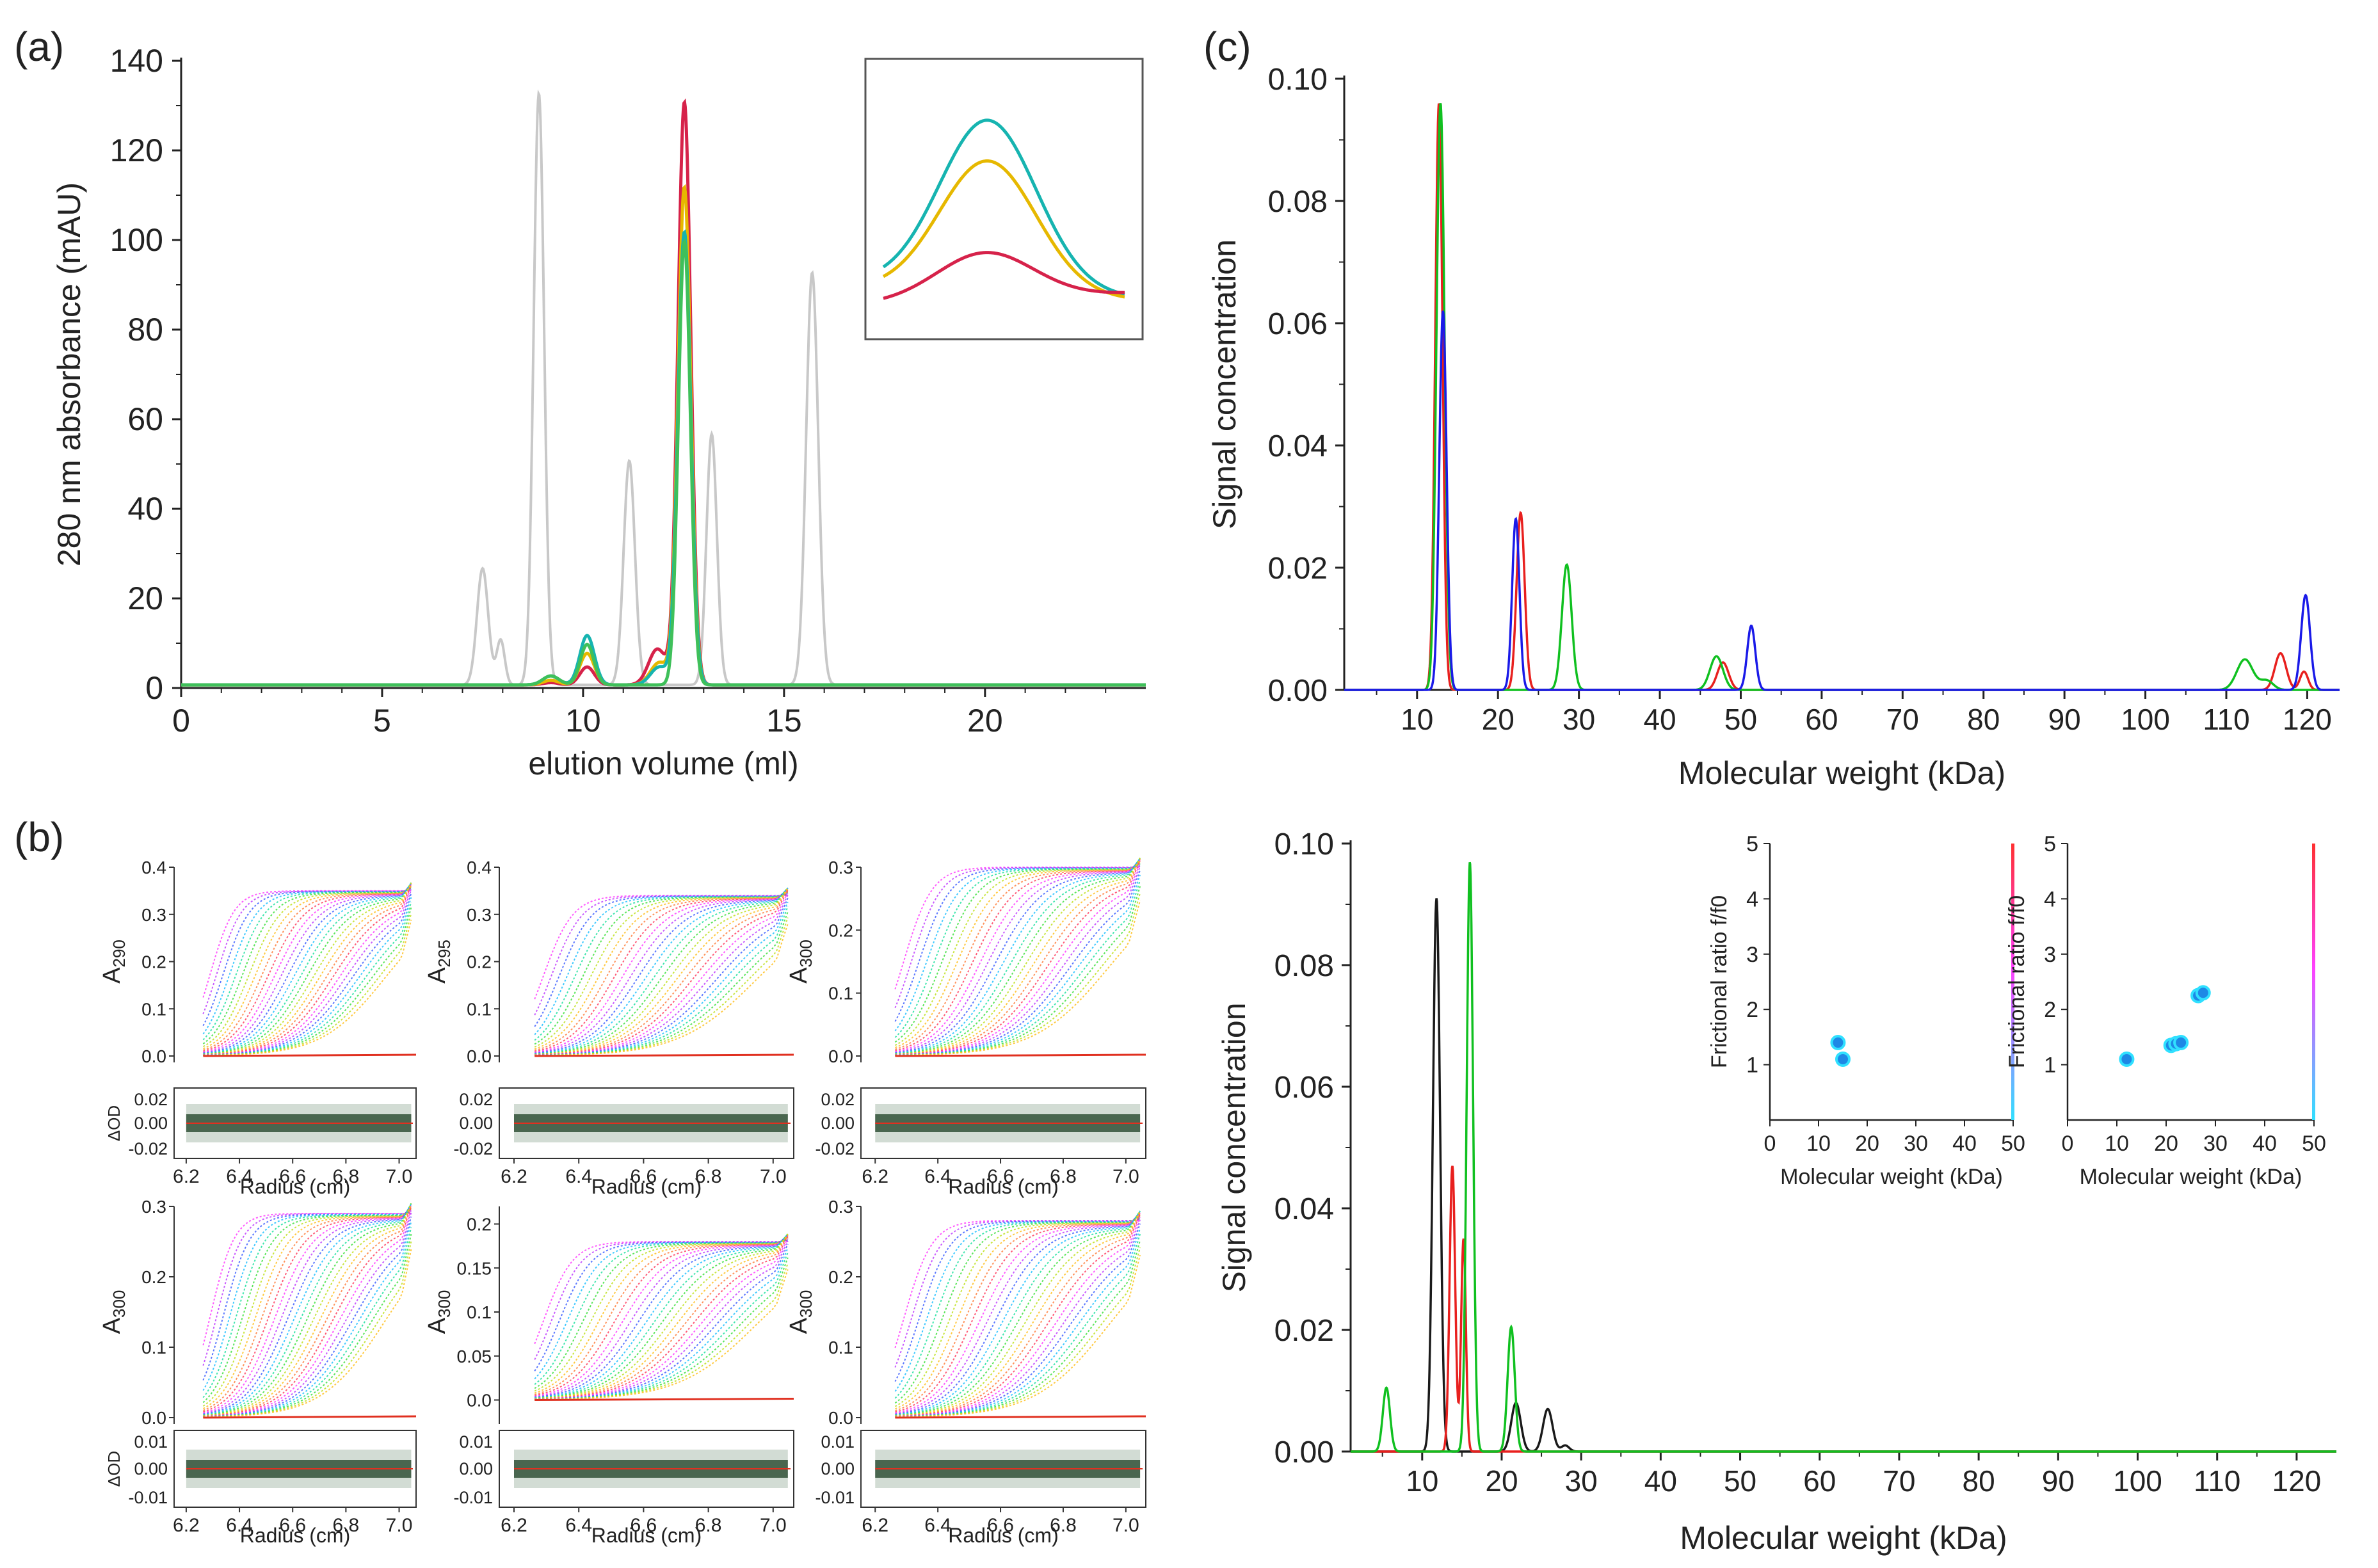 Image resolution: width=2378 pixels, height=1568 pixels. I want to click on c-x-tick-label: 30, so click(1582, 1481).